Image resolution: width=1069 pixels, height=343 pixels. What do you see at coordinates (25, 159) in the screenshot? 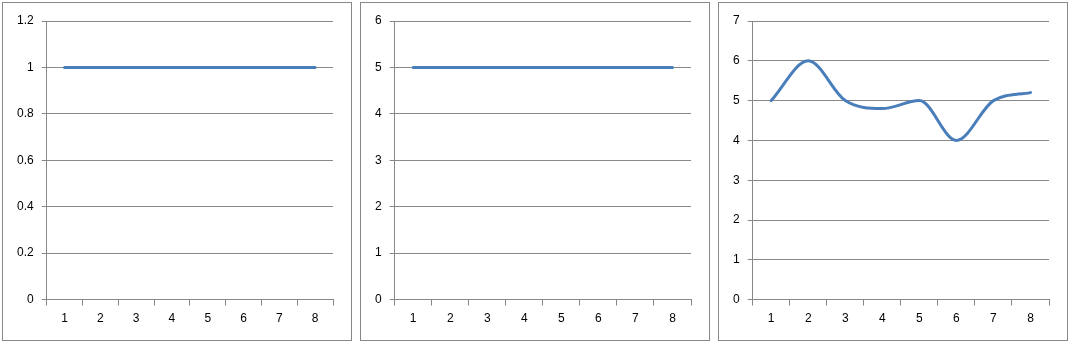
I see `y-tick-label: 0.6` at bounding box center [25, 159].